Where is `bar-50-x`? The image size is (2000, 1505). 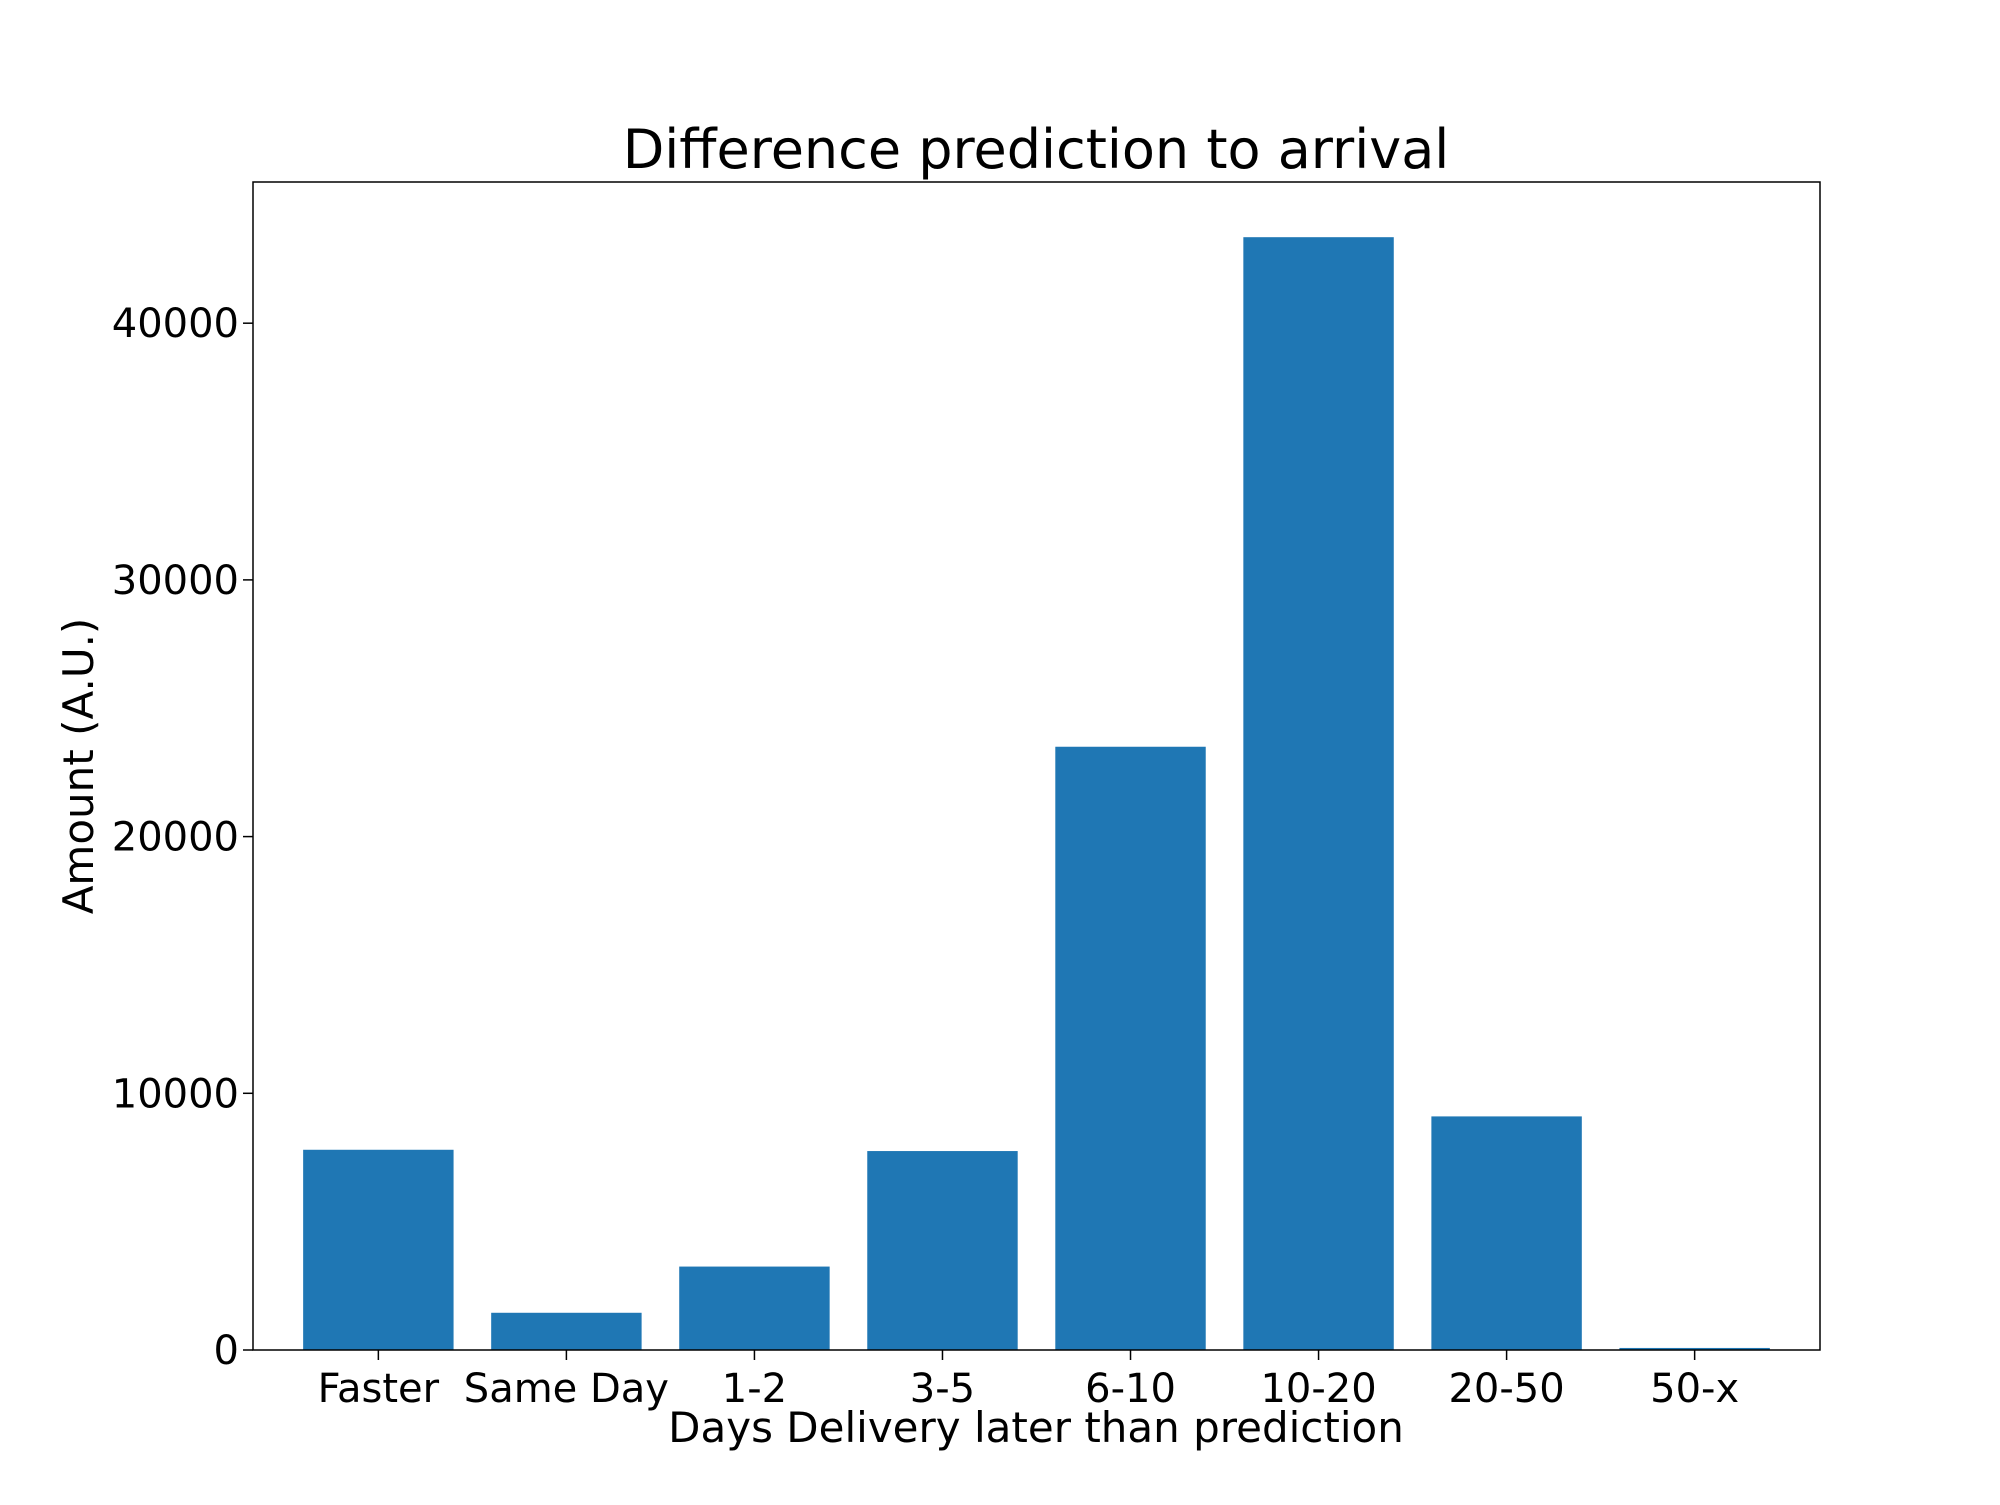 bar-50-x is located at coordinates (1694, 1348).